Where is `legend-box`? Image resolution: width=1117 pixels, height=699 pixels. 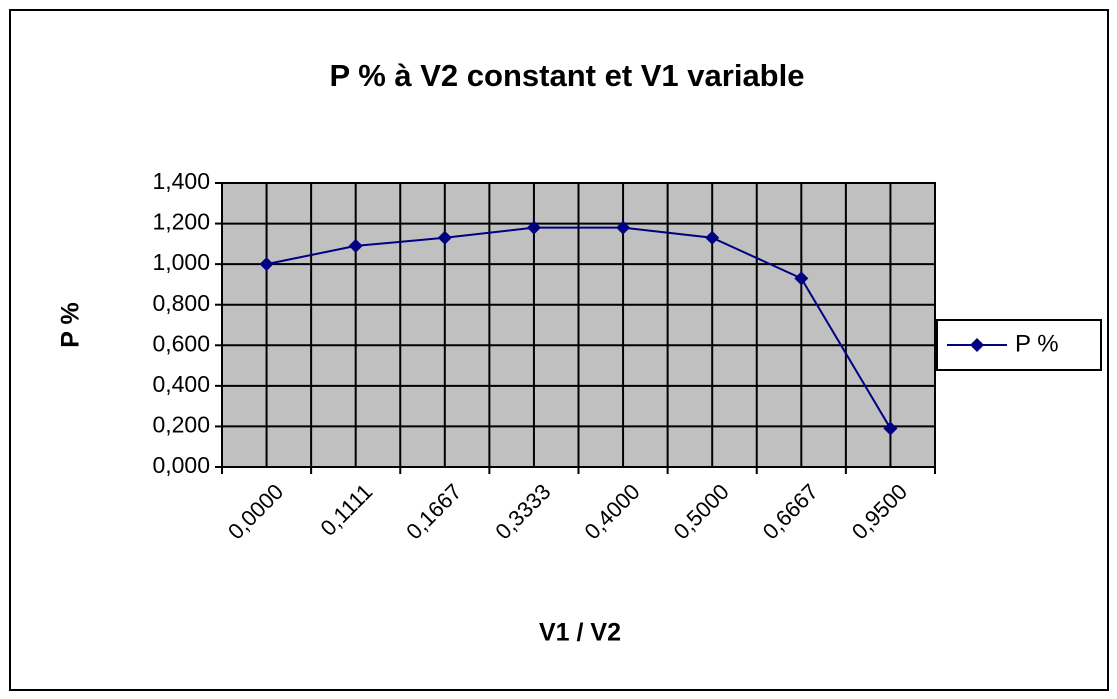 legend-box is located at coordinates (1019, 345).